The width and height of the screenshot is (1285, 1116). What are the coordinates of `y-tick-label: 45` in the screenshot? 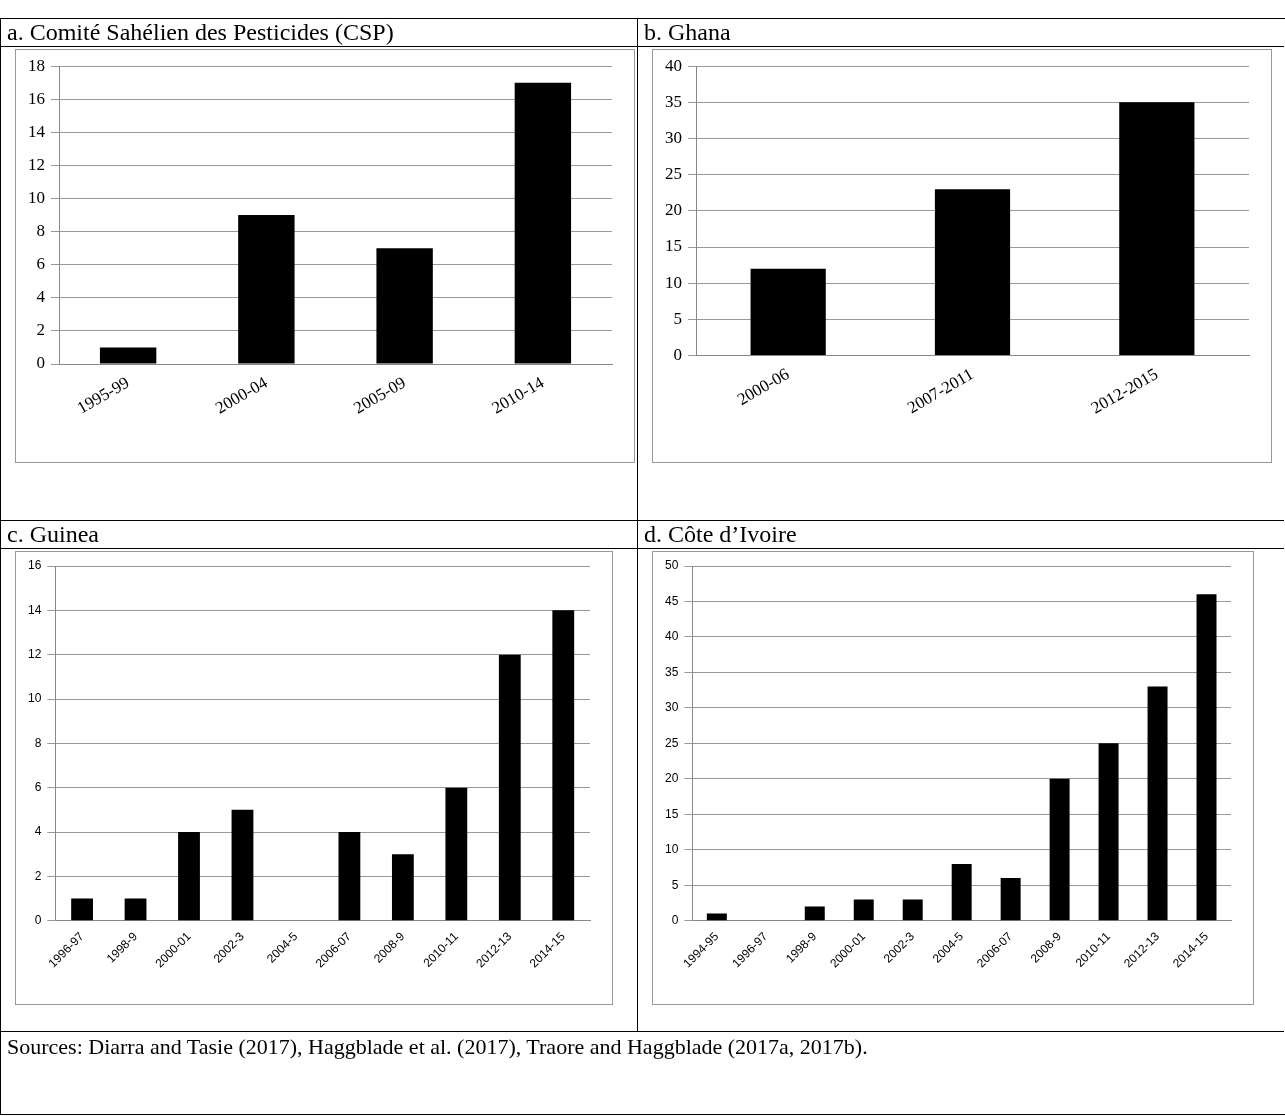 It's located at (671, 600).